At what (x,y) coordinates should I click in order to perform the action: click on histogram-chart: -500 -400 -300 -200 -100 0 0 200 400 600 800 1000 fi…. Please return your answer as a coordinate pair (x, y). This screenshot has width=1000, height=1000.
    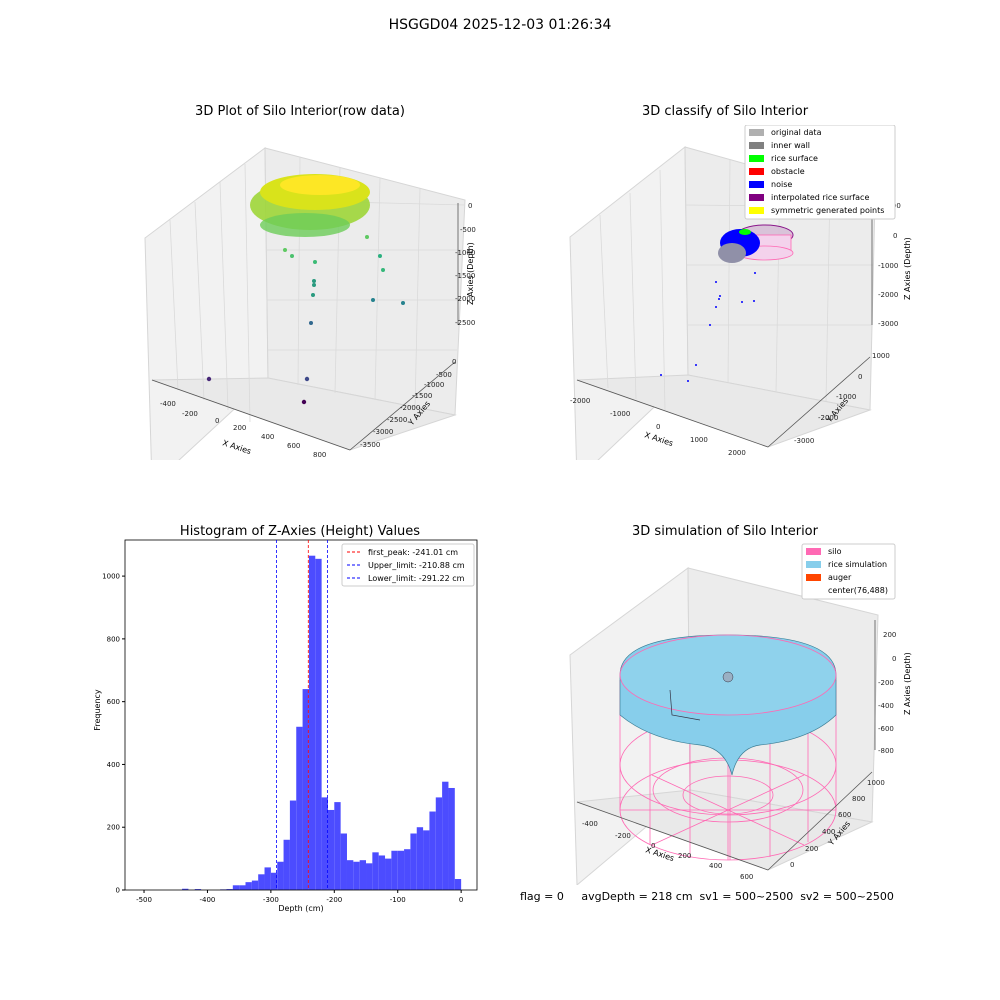
    Looking at the image, I should click on (285, 726).